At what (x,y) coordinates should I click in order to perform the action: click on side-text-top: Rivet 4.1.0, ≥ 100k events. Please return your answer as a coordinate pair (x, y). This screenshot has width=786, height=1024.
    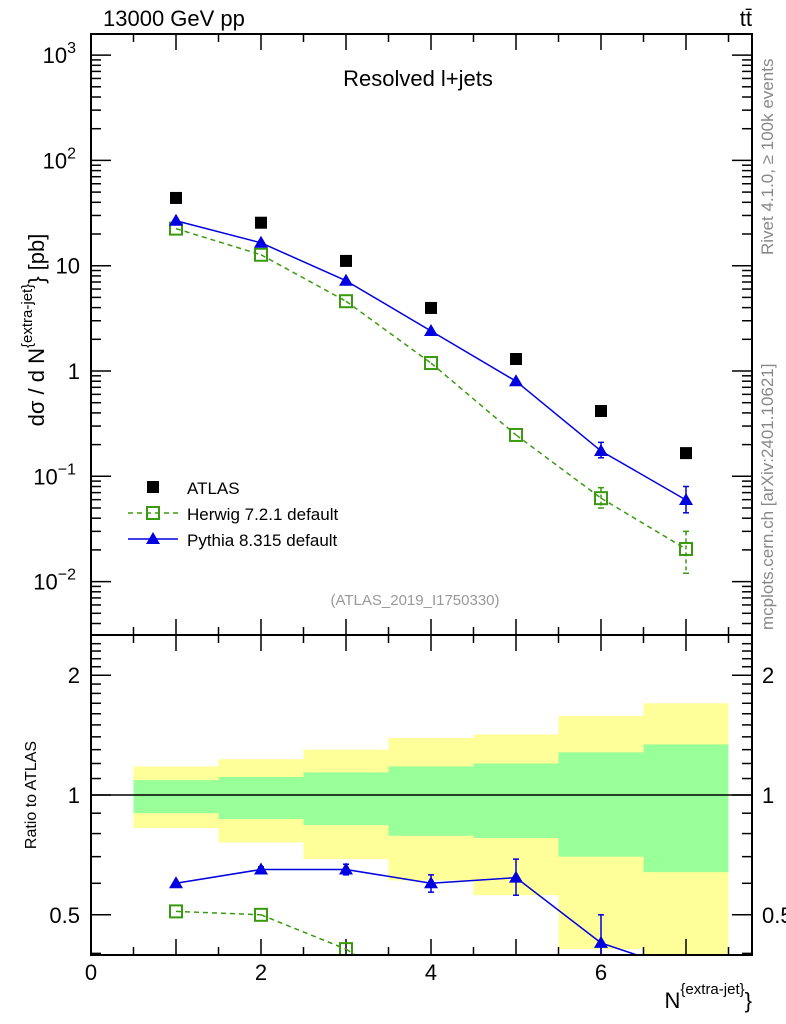
    Looking at the image, I should click on (767, 157).